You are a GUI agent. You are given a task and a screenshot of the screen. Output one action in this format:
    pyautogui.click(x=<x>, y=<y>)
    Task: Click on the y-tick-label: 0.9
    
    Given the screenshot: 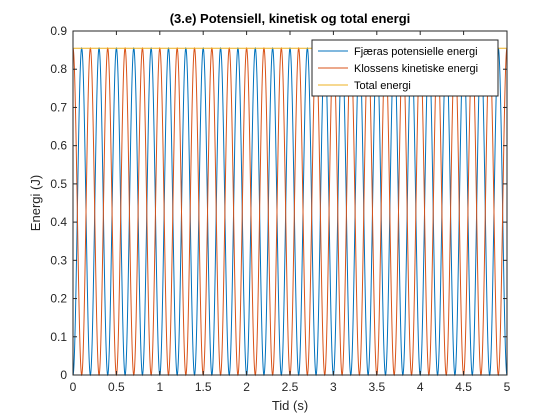 What is the action you would take?
    pyautogui.click(x=58, y=31)
    